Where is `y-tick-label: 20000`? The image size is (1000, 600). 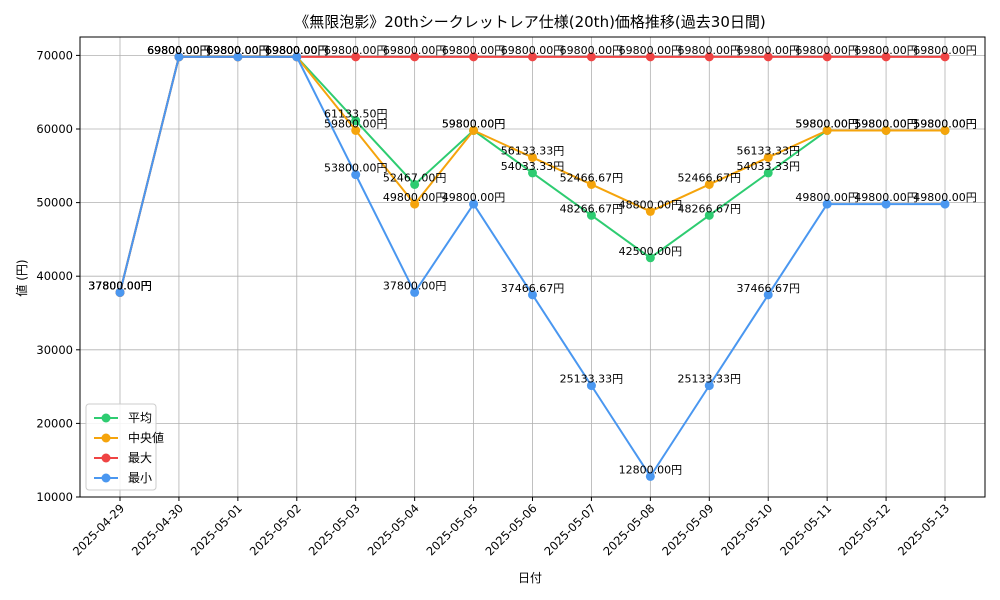
y-tick-label: 20000 is located at coordinates (54, 423).